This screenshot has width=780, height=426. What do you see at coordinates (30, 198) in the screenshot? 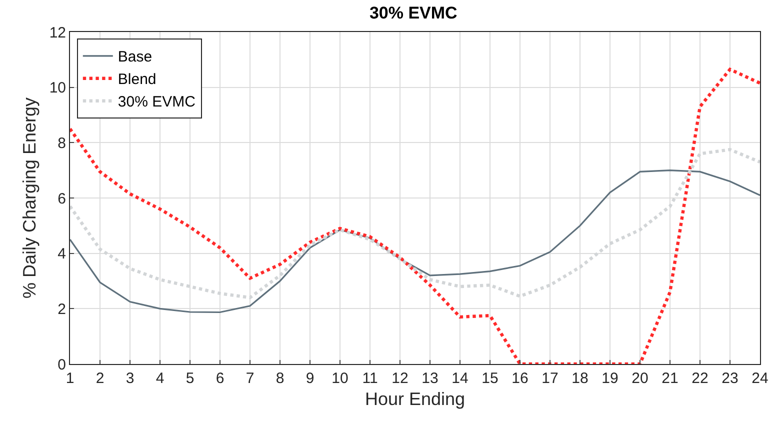
I see `y-axis-title: % Daily Charging Energy` at bounding box center [30, 198].